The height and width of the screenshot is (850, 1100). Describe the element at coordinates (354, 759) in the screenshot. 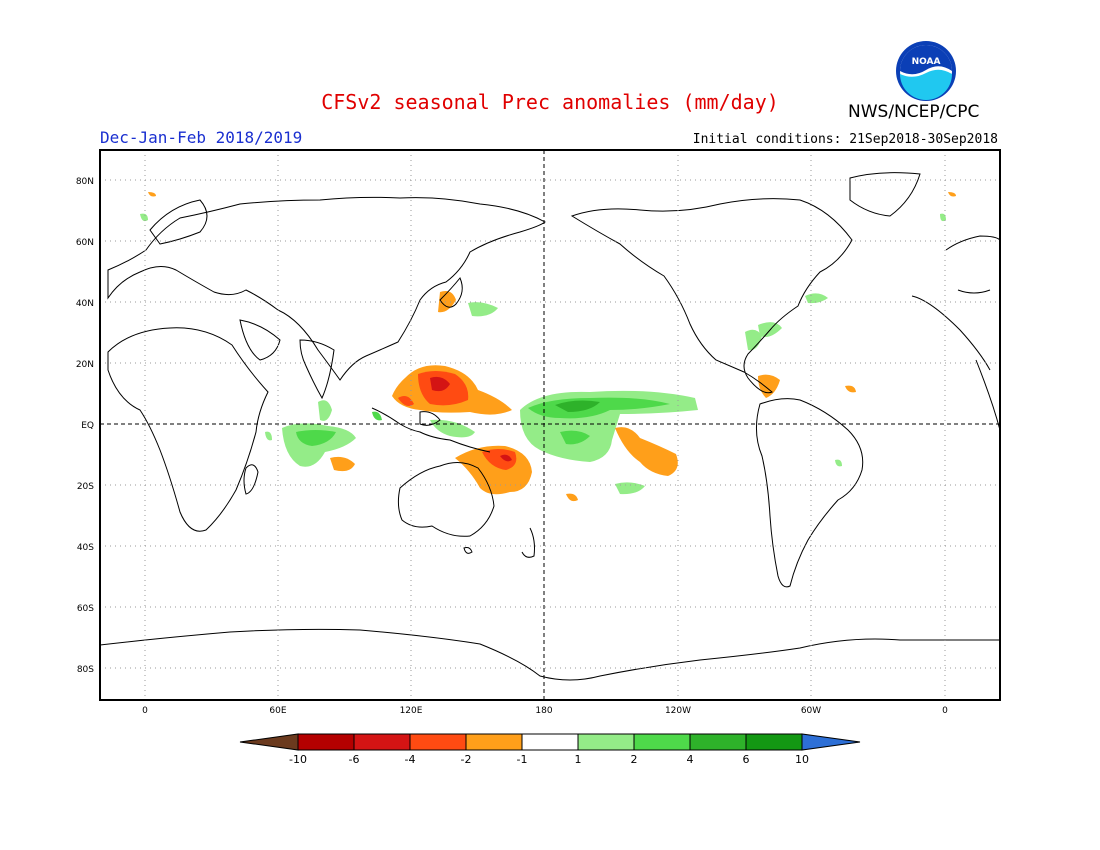

I see `colorbar-label: -6` at that location.